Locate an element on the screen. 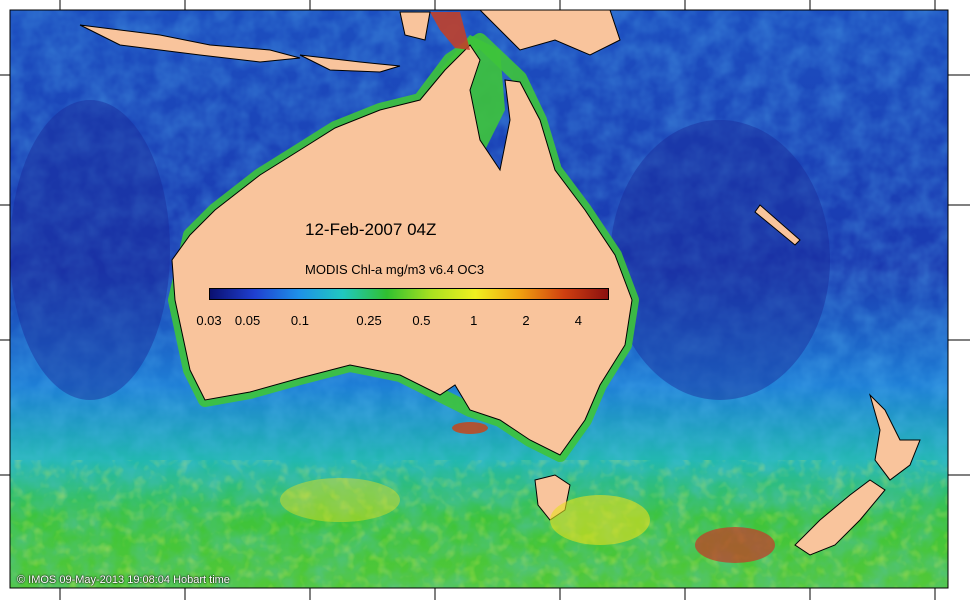 The height and width of the screenshot is (600, 970). colorbar-tick-3: 0.25 is located at coordinates (369, 320).